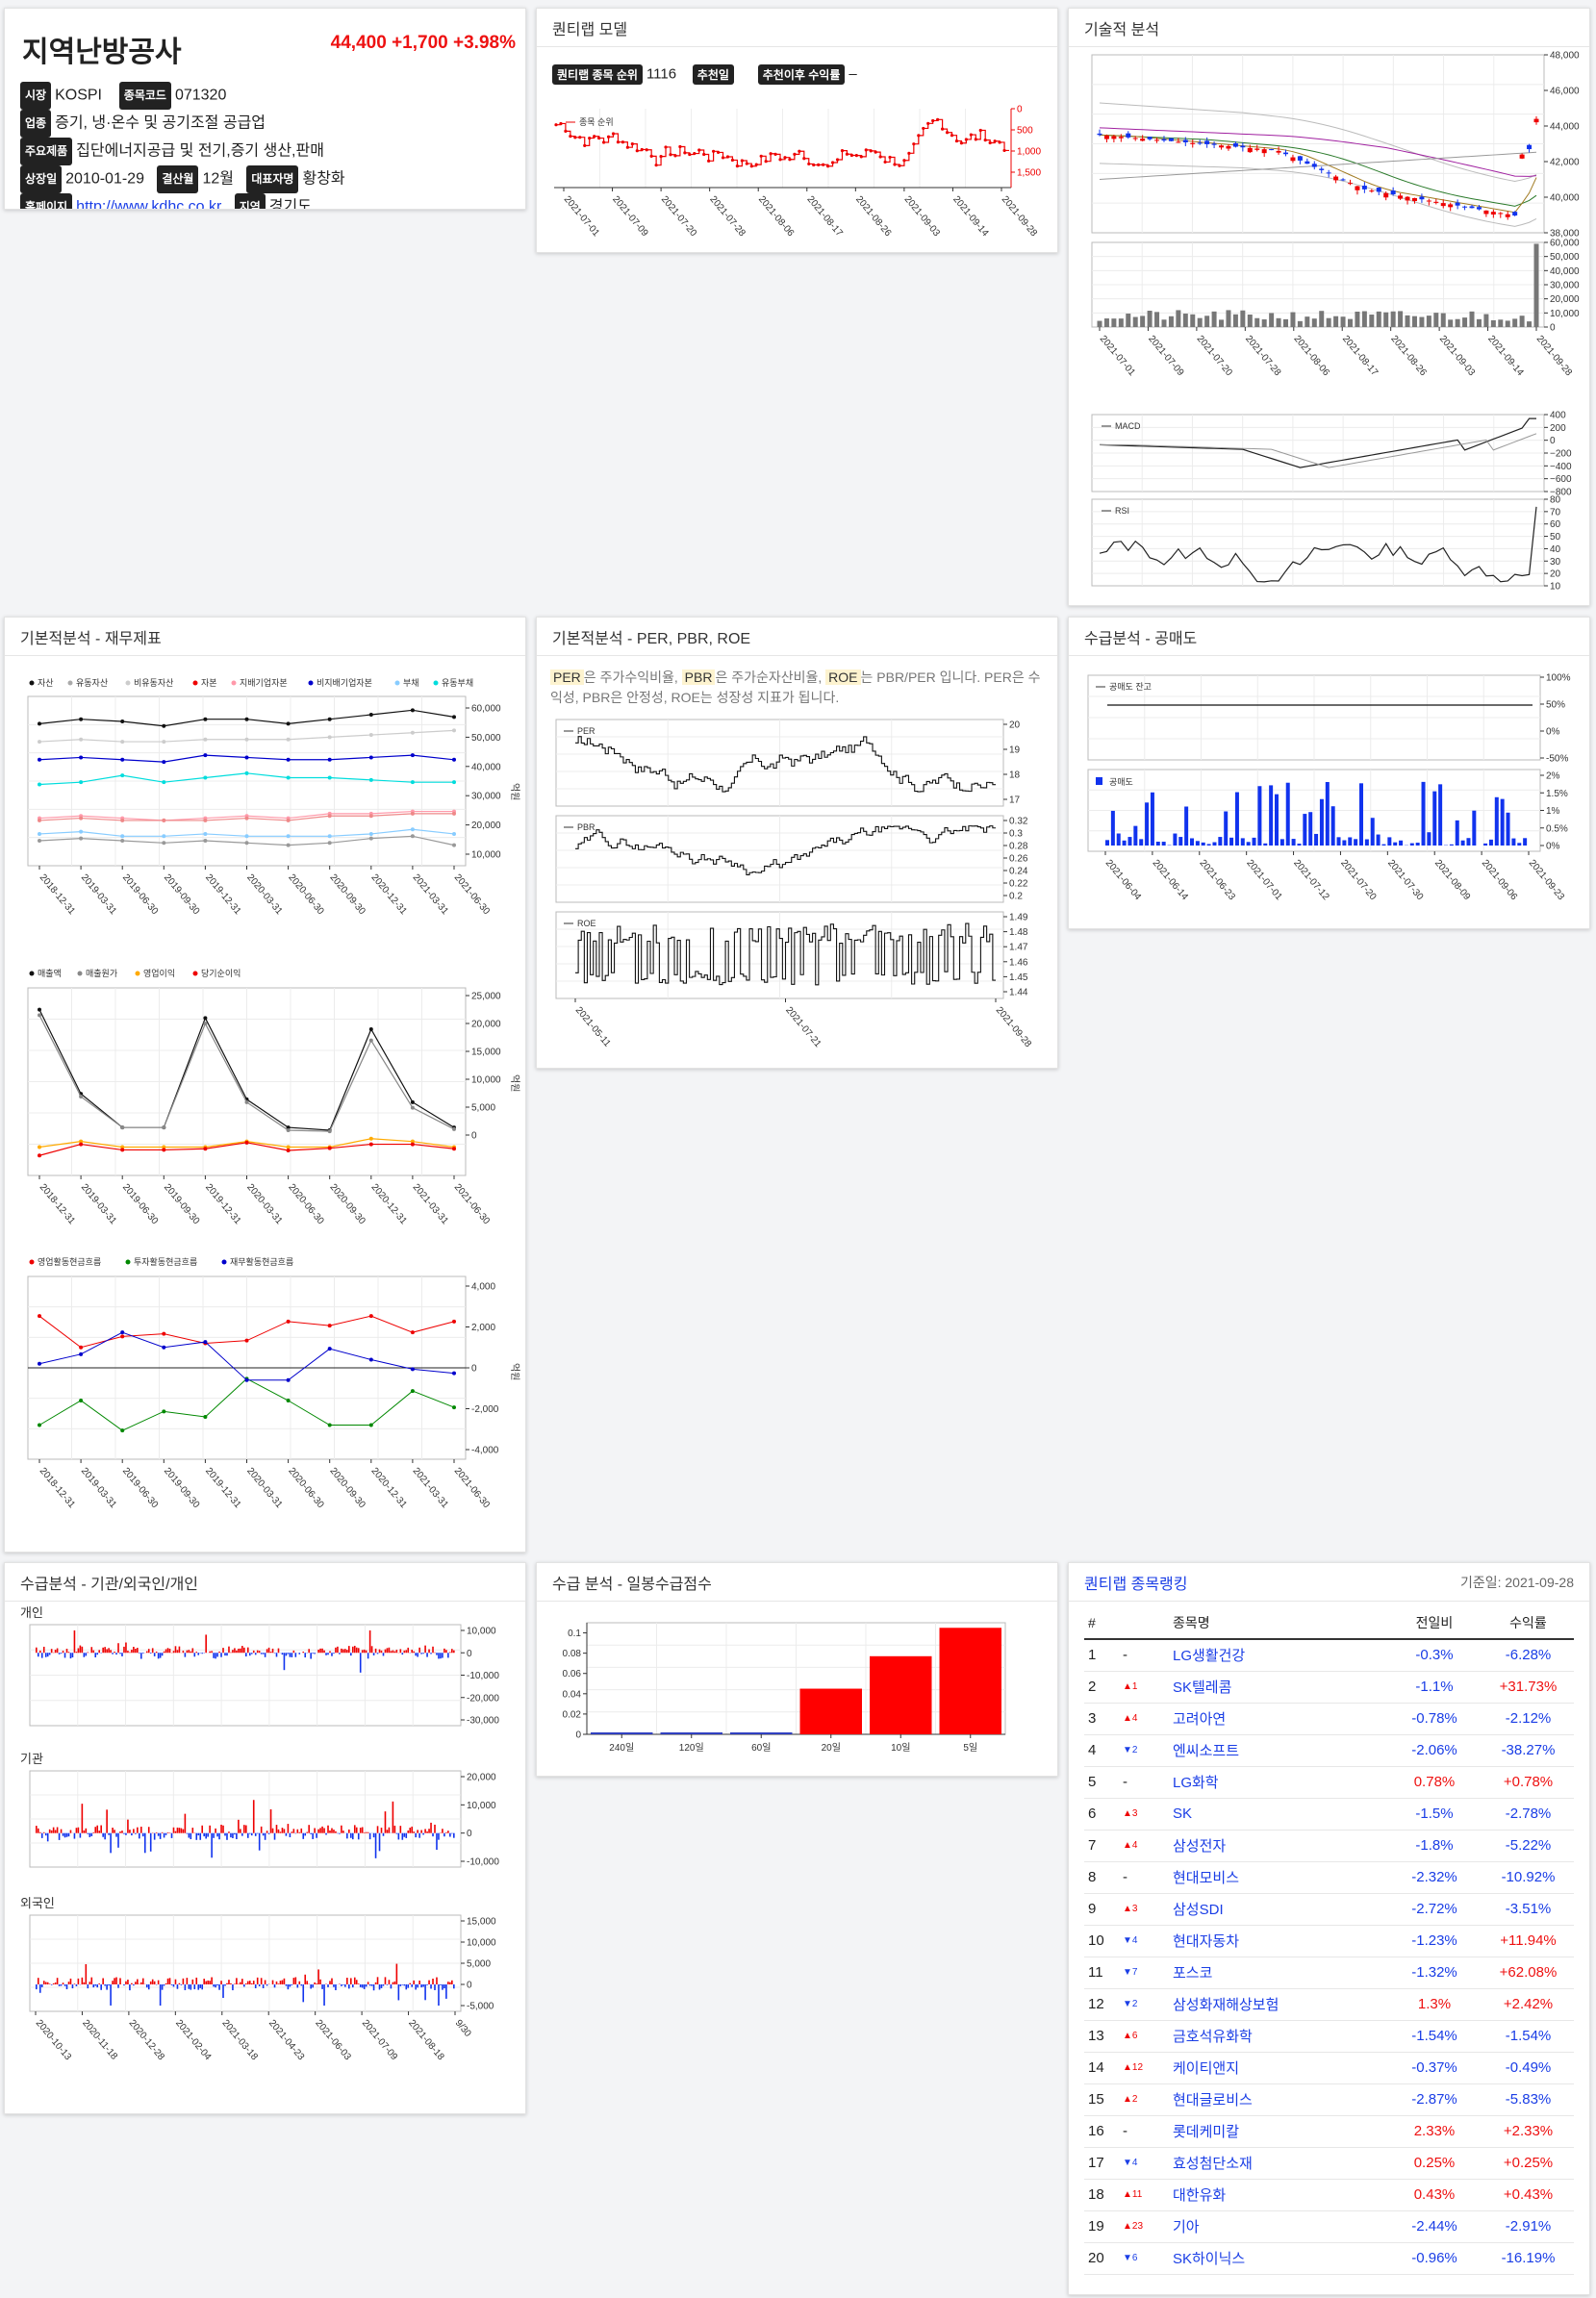 Image resolution: width=1596 pixels, height=2298 pixels. I want to click on stock-name-link: 포스코, so click(1277, 1973).